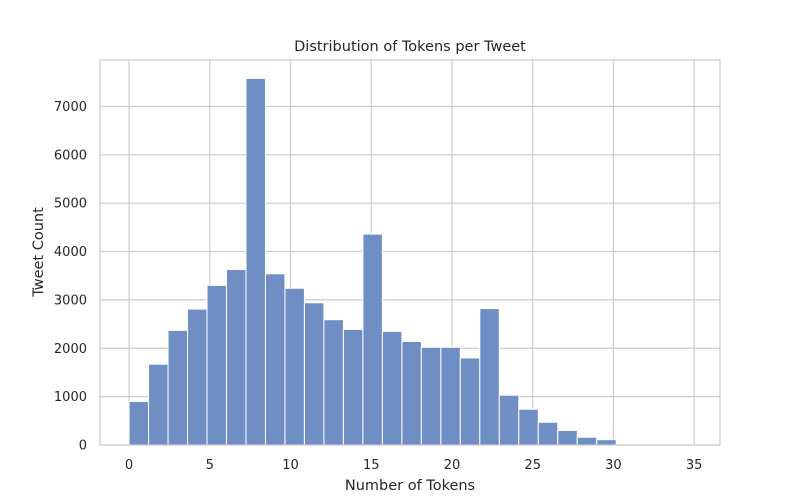 The image size is (800, 500). I want to click on x-tick-label: 0, so click(129, 465).